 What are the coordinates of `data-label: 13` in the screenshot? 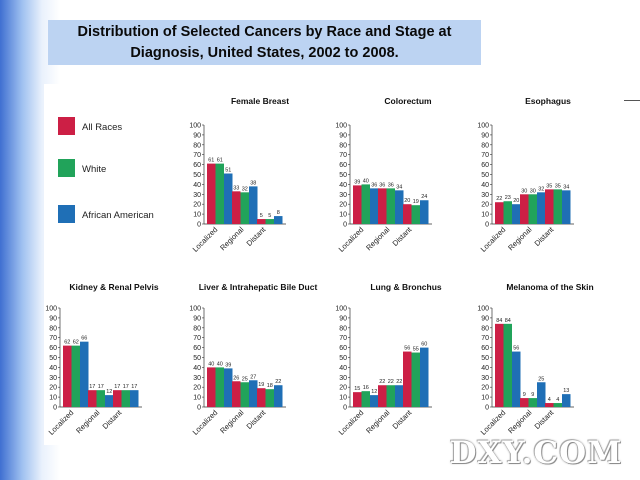 It's located at (566, 391).